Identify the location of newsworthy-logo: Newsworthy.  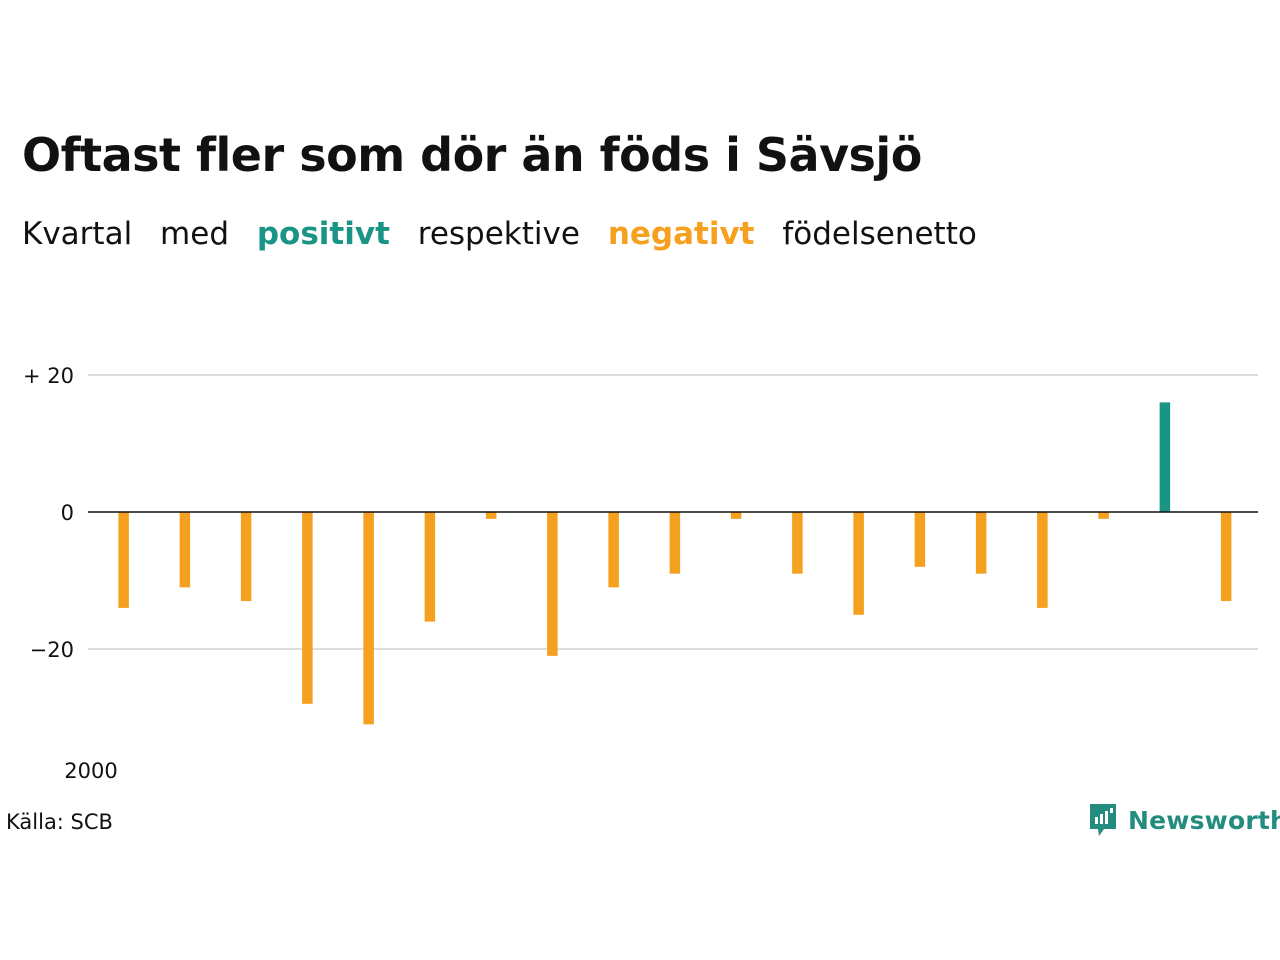
(1184, 820).